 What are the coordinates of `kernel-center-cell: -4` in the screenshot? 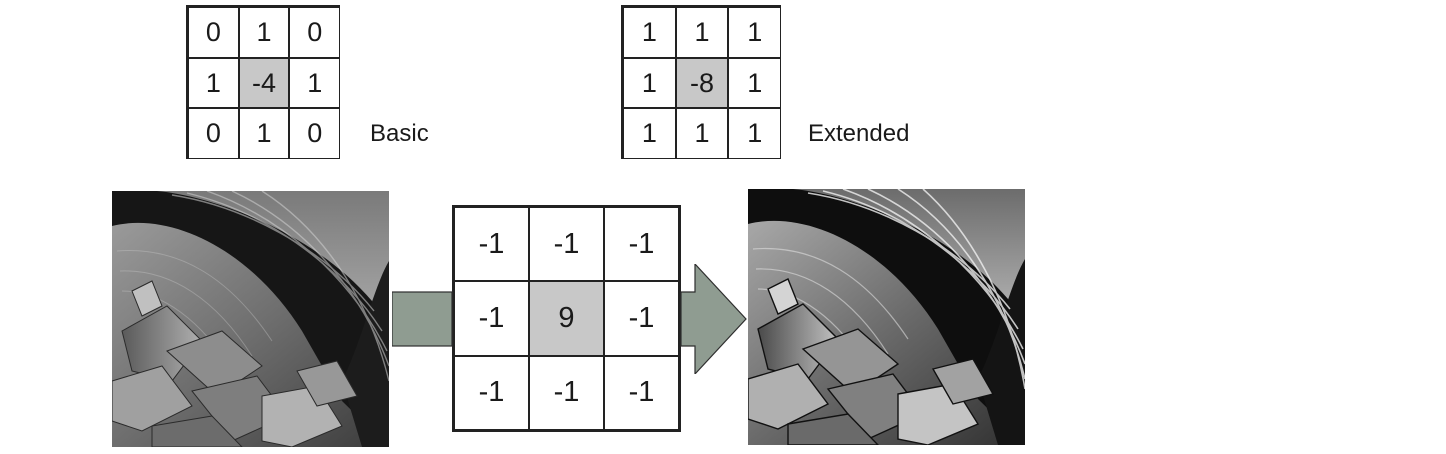 It's located at (264, 83).